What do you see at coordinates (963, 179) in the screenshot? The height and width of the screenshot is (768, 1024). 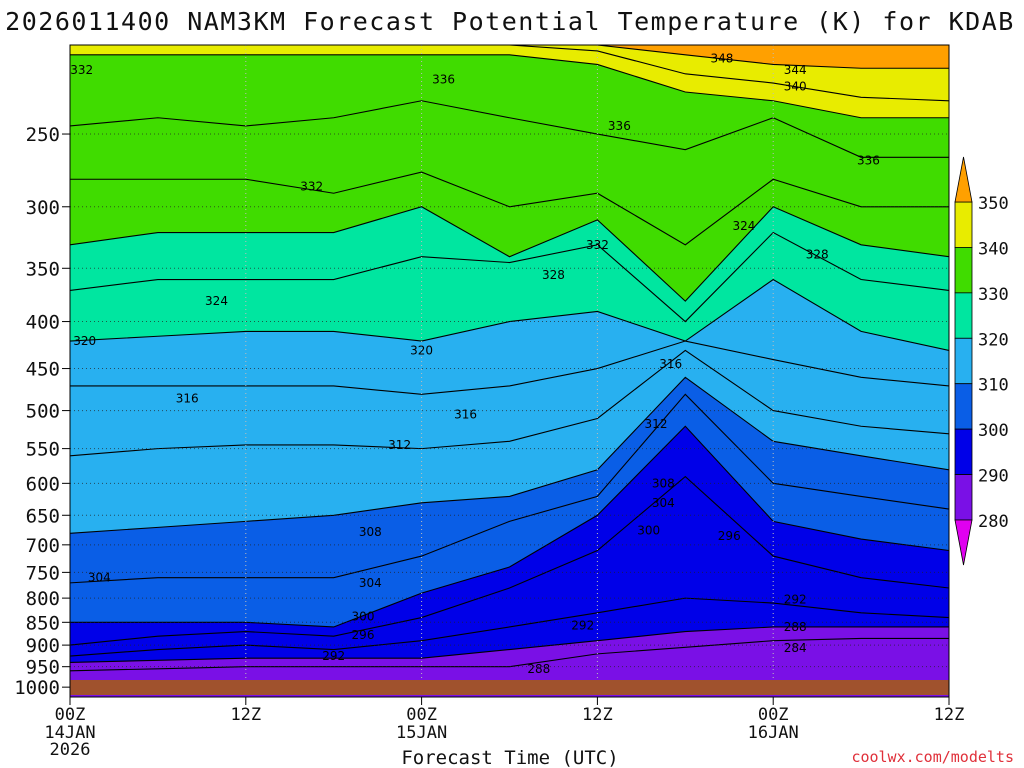 I see `colorbar-top-arrow` at bounding box center [963, 179].